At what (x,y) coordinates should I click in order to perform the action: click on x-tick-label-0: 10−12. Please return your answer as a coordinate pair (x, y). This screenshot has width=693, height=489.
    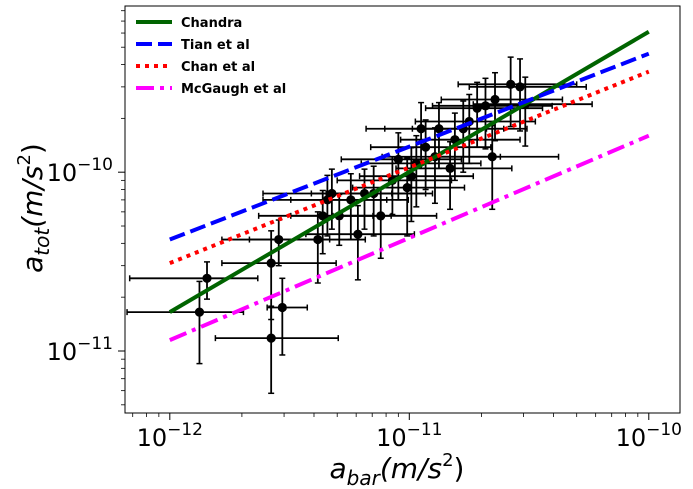
    Looking at the image, I should click on (170, 436).